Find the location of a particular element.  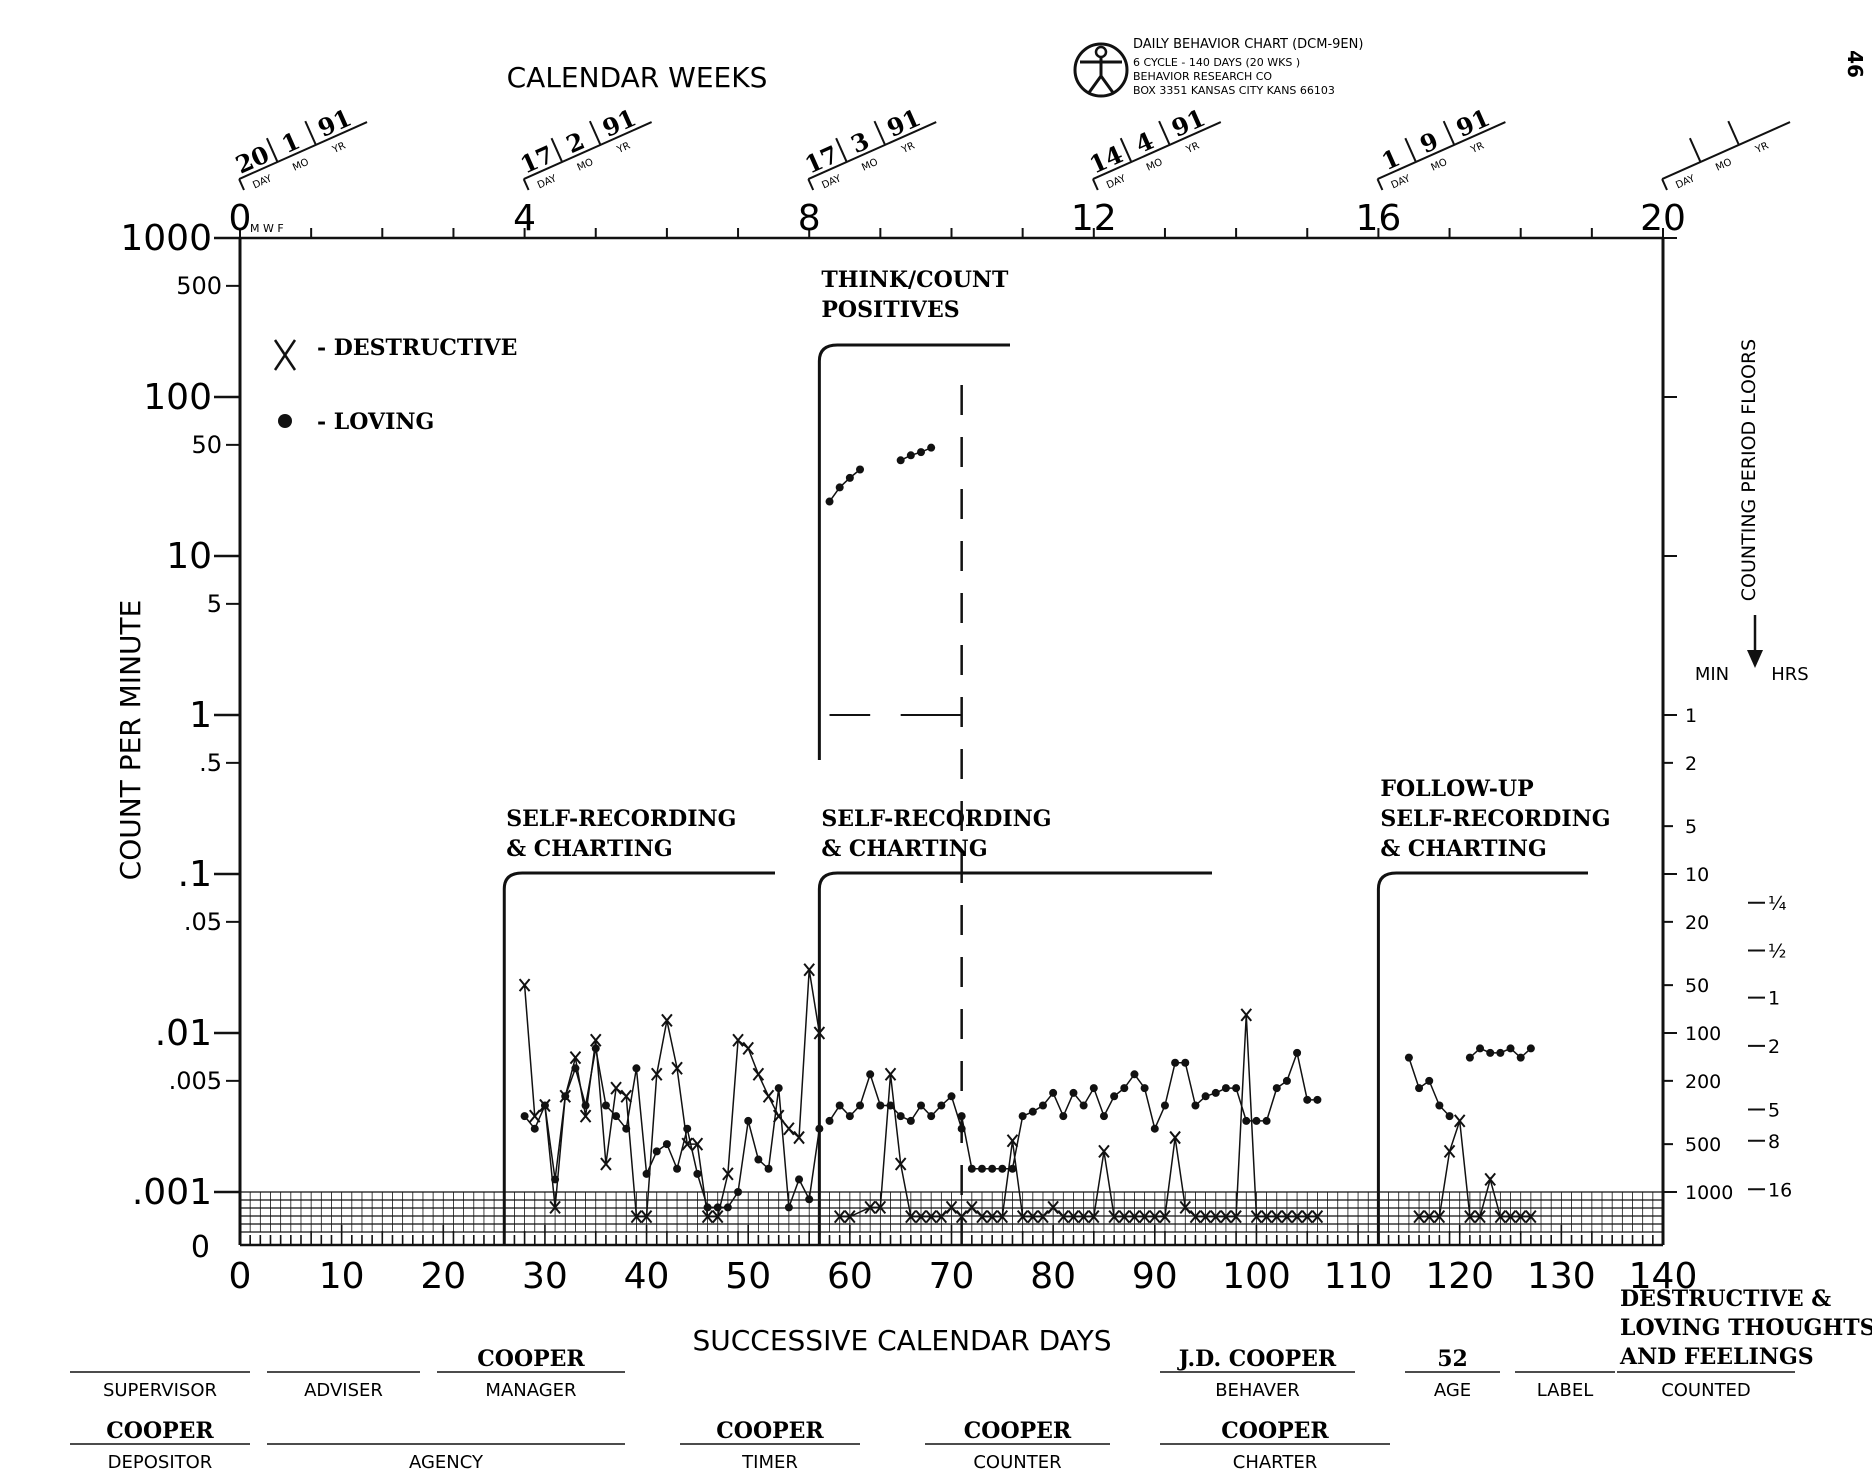

date-field-mo-value: 2 is located at coordinates (575, 142).